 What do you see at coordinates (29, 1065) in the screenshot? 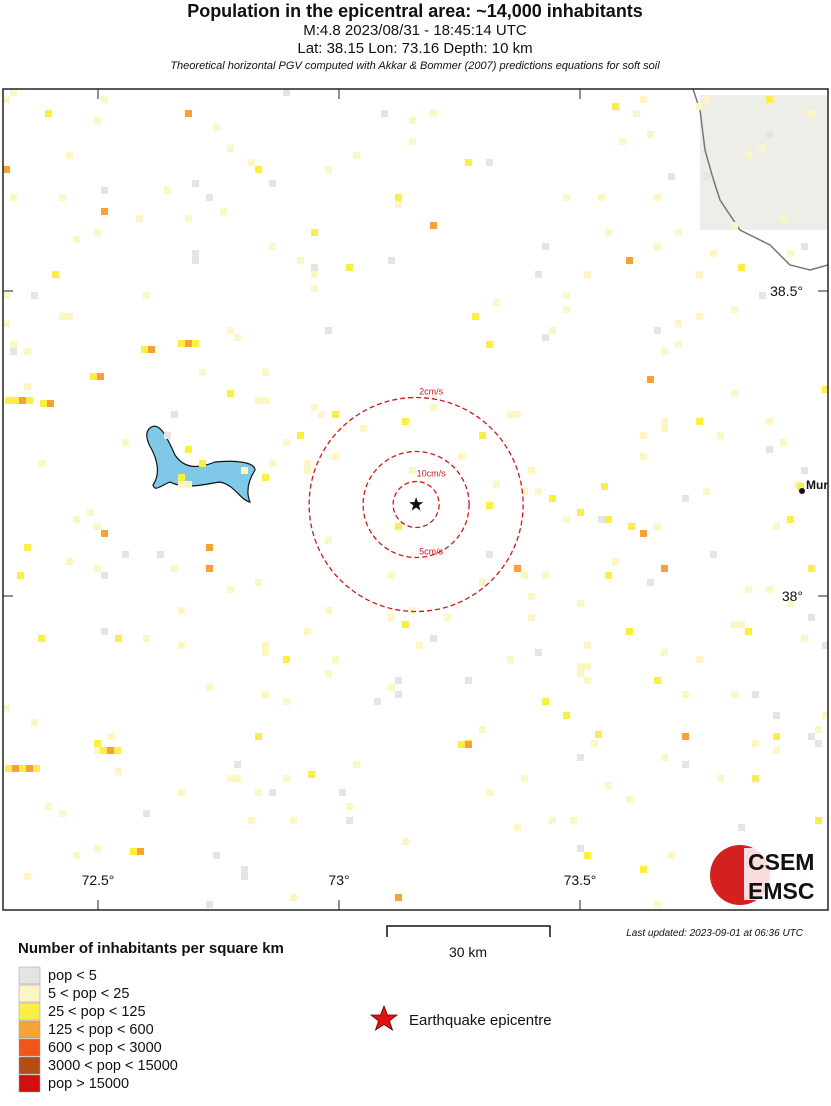
I see `legend-swatch` at bounding box center [29, 1065].